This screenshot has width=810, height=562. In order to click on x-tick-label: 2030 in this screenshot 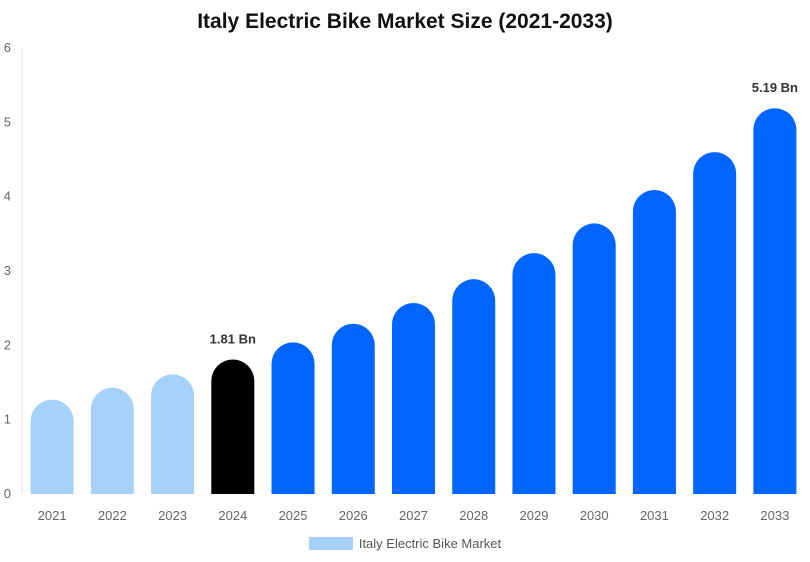, I will do `click(594, 515)`.